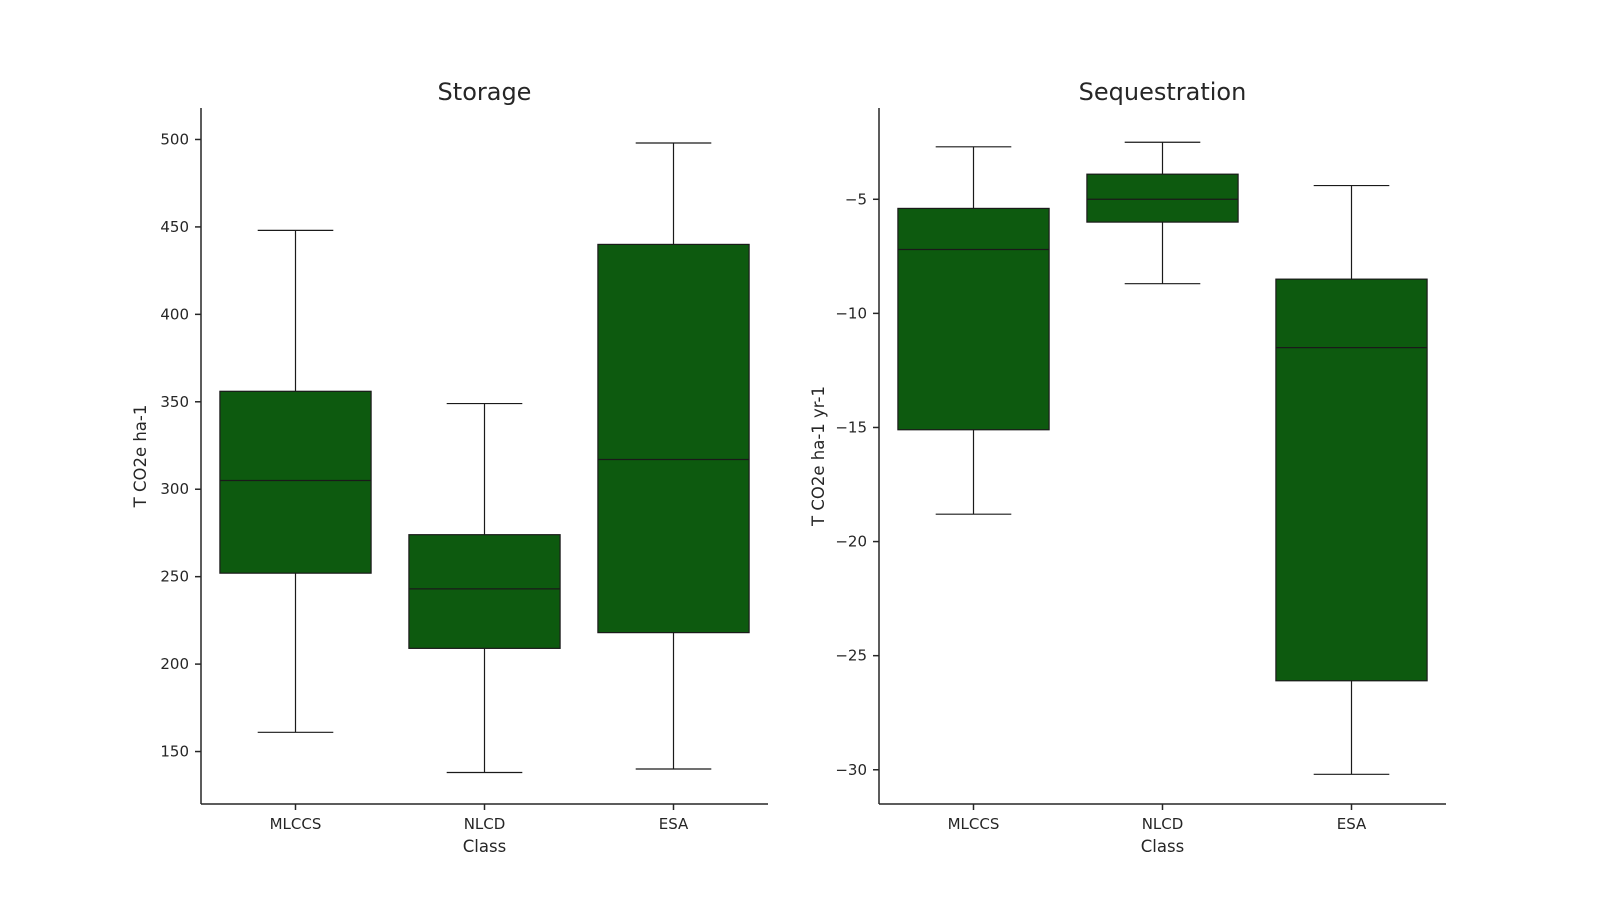  I want to click on y-tick-label: −15, so click(851, 427).